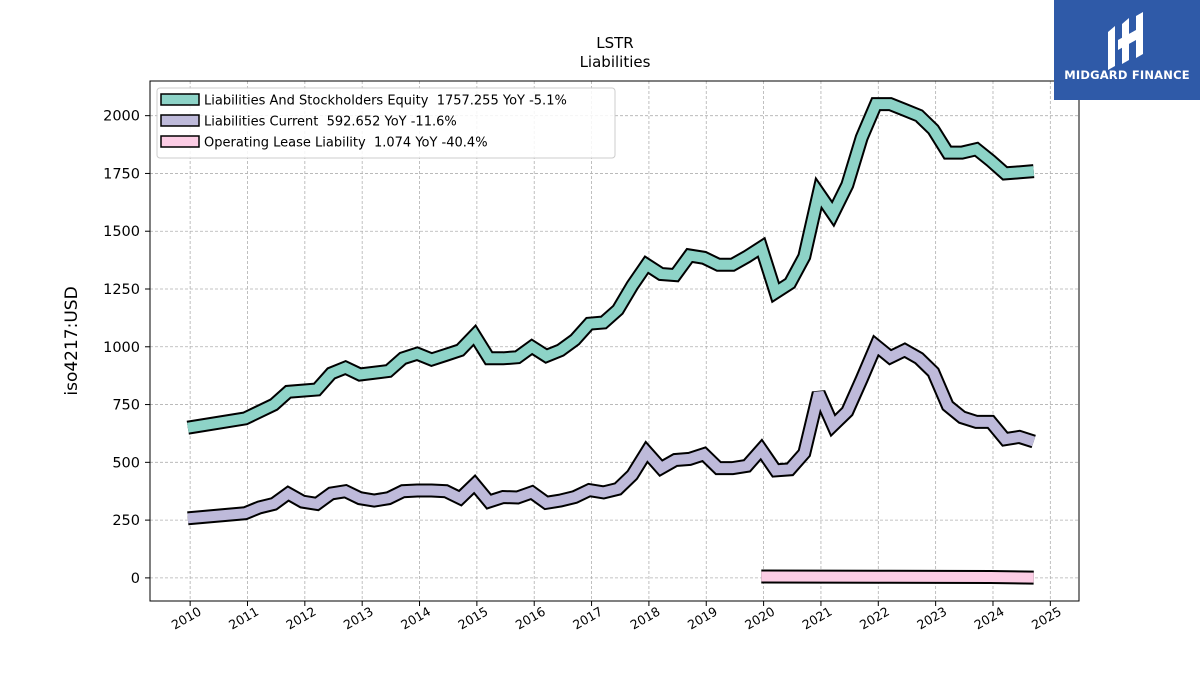 The height and width of the screenshot is (675, 1200). I want to click on y-tick-label: 1750, so click(121, 174).